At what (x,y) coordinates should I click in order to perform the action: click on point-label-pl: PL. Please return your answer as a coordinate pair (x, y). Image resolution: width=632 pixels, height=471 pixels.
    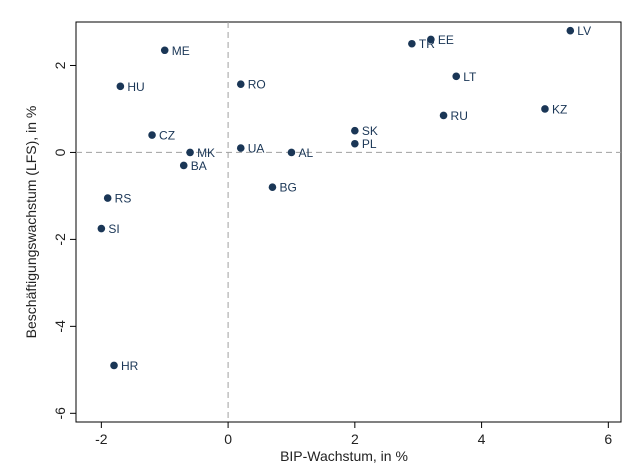
    Looking at the image, I should click on (369, 144).